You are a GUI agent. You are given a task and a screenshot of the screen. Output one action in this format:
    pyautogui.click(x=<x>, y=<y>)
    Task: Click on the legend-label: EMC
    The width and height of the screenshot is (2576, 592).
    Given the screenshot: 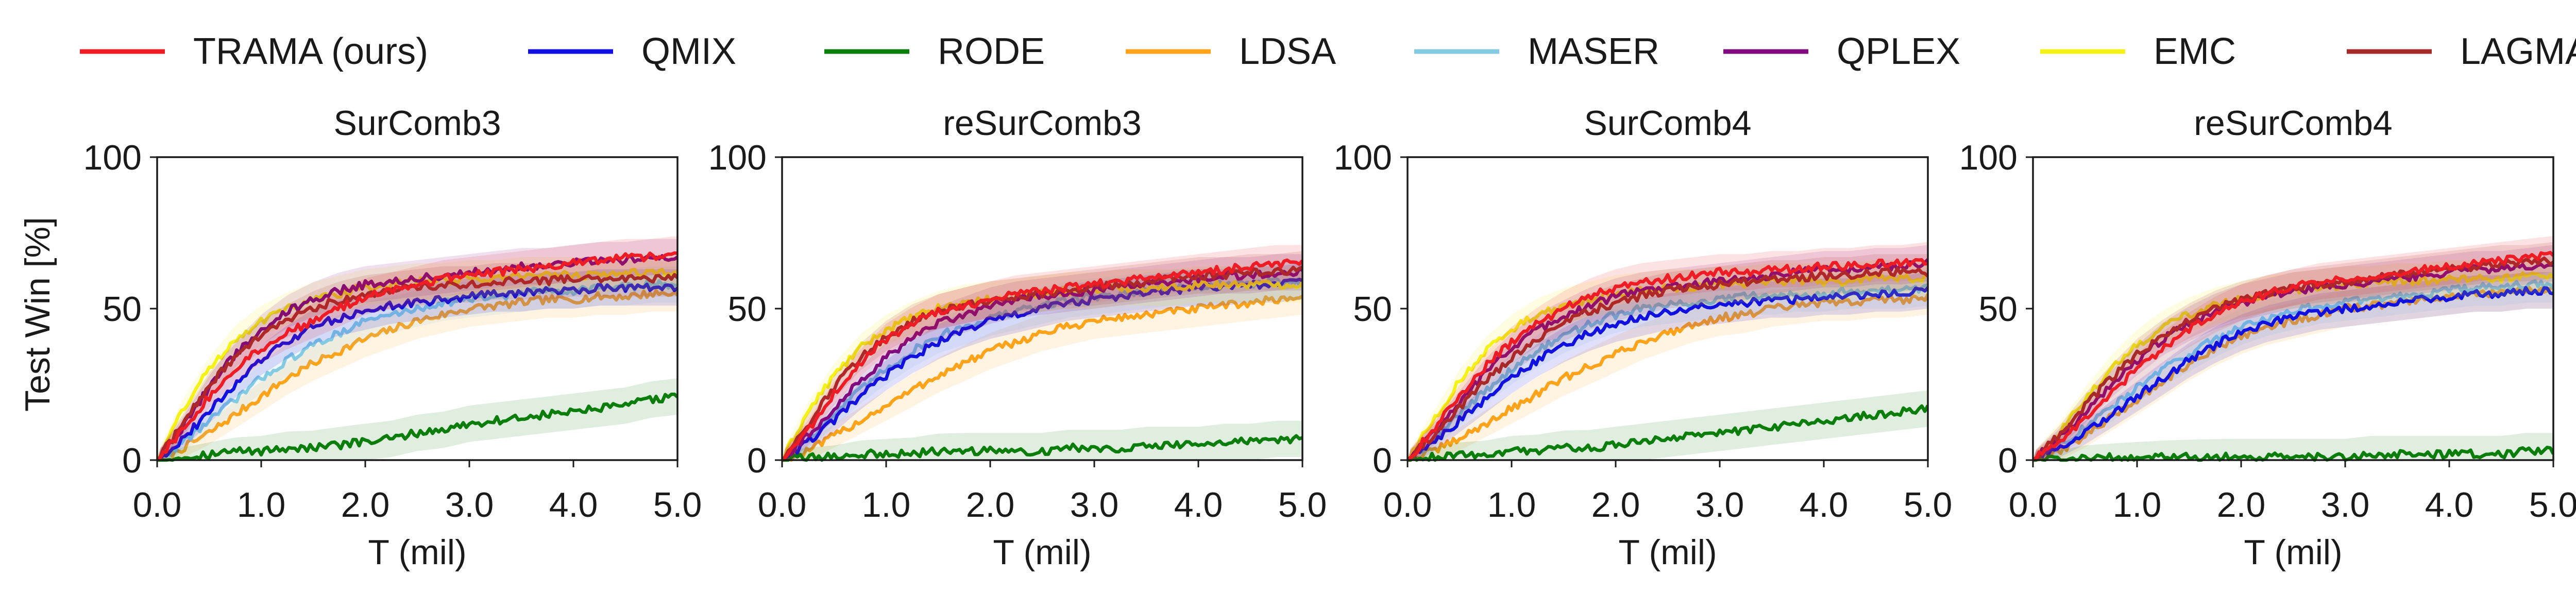 What is the action you would take?
    pyautogui.click(x=2195, y=51)
    